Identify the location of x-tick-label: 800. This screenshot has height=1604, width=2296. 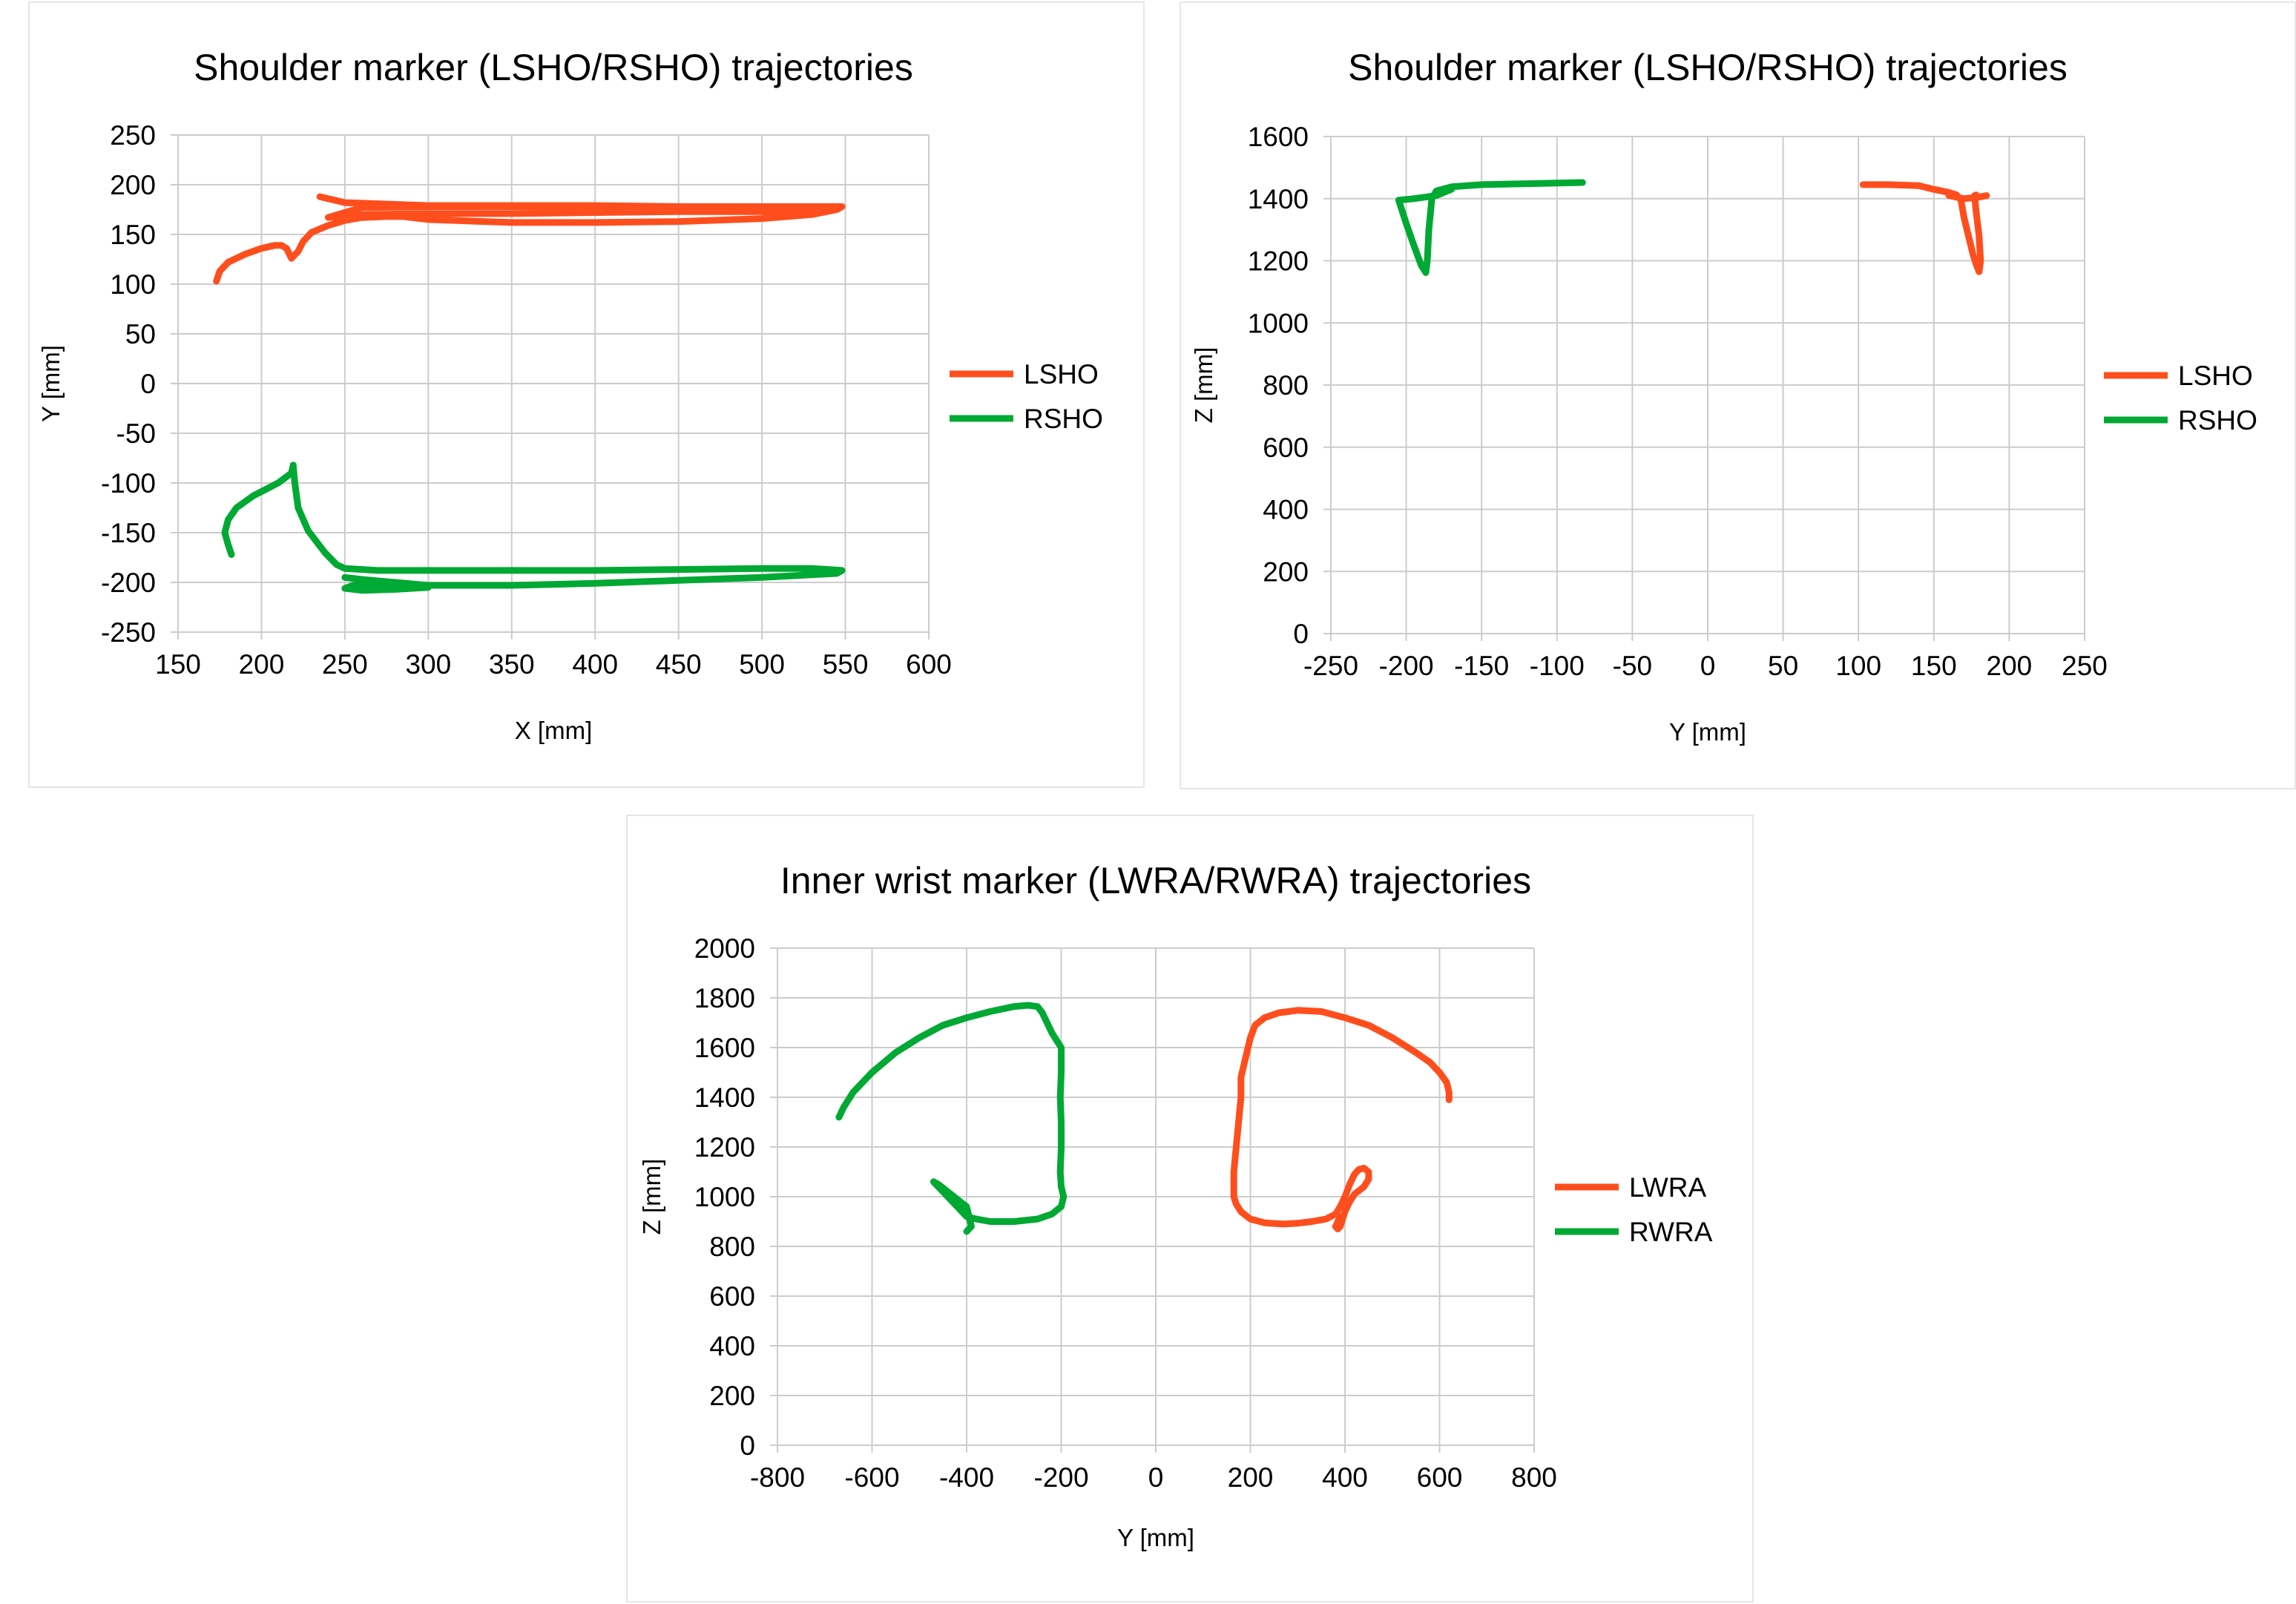
(1534, 1478).